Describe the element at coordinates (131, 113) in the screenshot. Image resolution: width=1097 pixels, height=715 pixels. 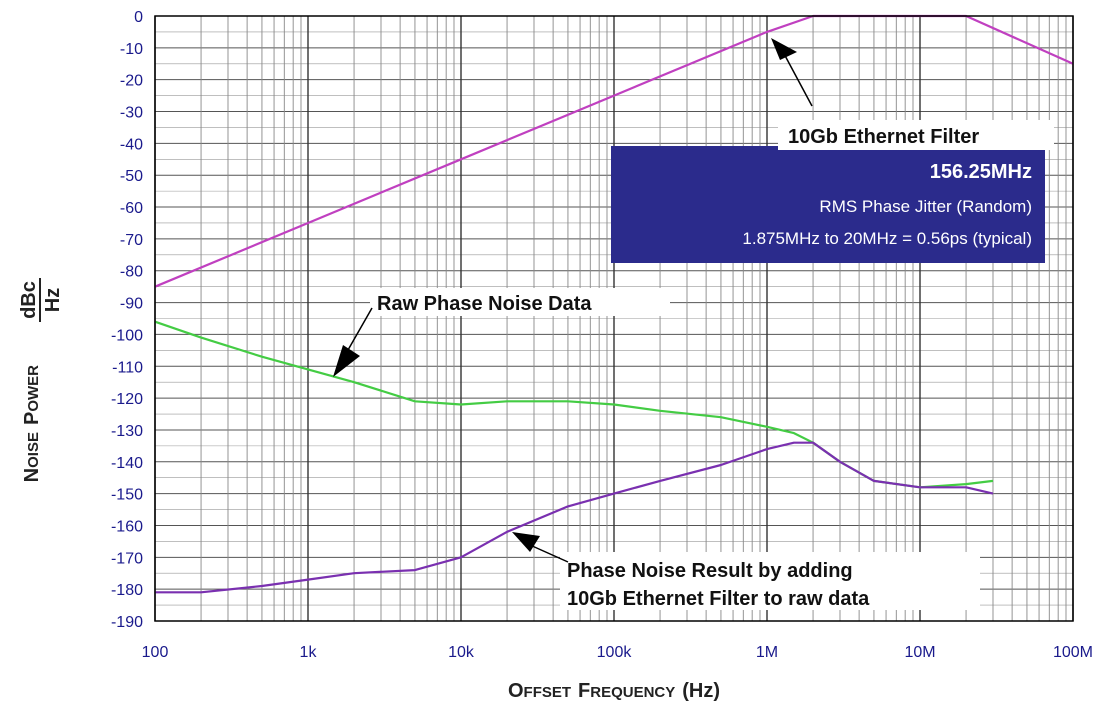
I see `y-tick-label: -30` at that location.